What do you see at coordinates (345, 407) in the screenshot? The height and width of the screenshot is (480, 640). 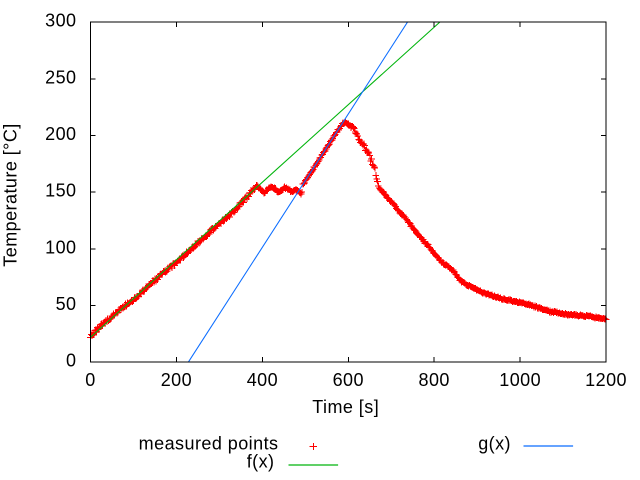 I see `svg-text: Time [s]` at bounding box center [345, 407].